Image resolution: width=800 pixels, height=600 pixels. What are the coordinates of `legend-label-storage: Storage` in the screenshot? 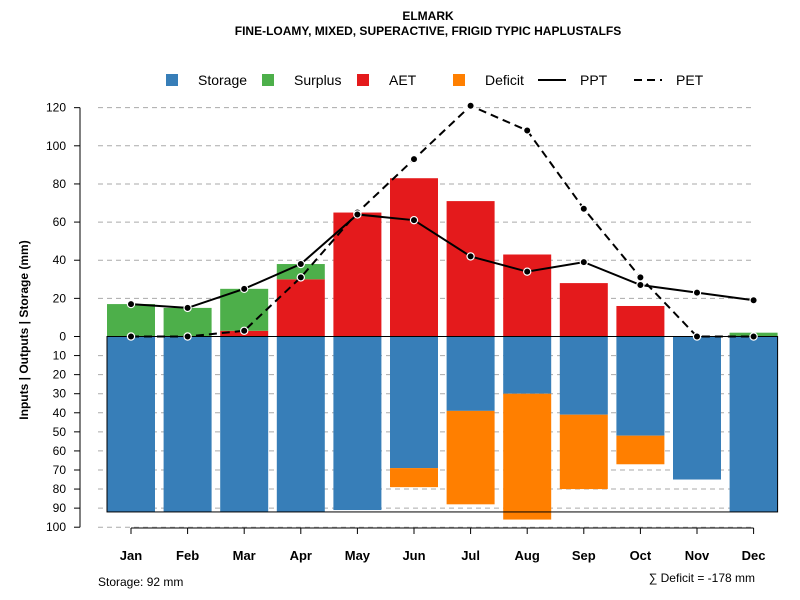 It's located at (222, 80).